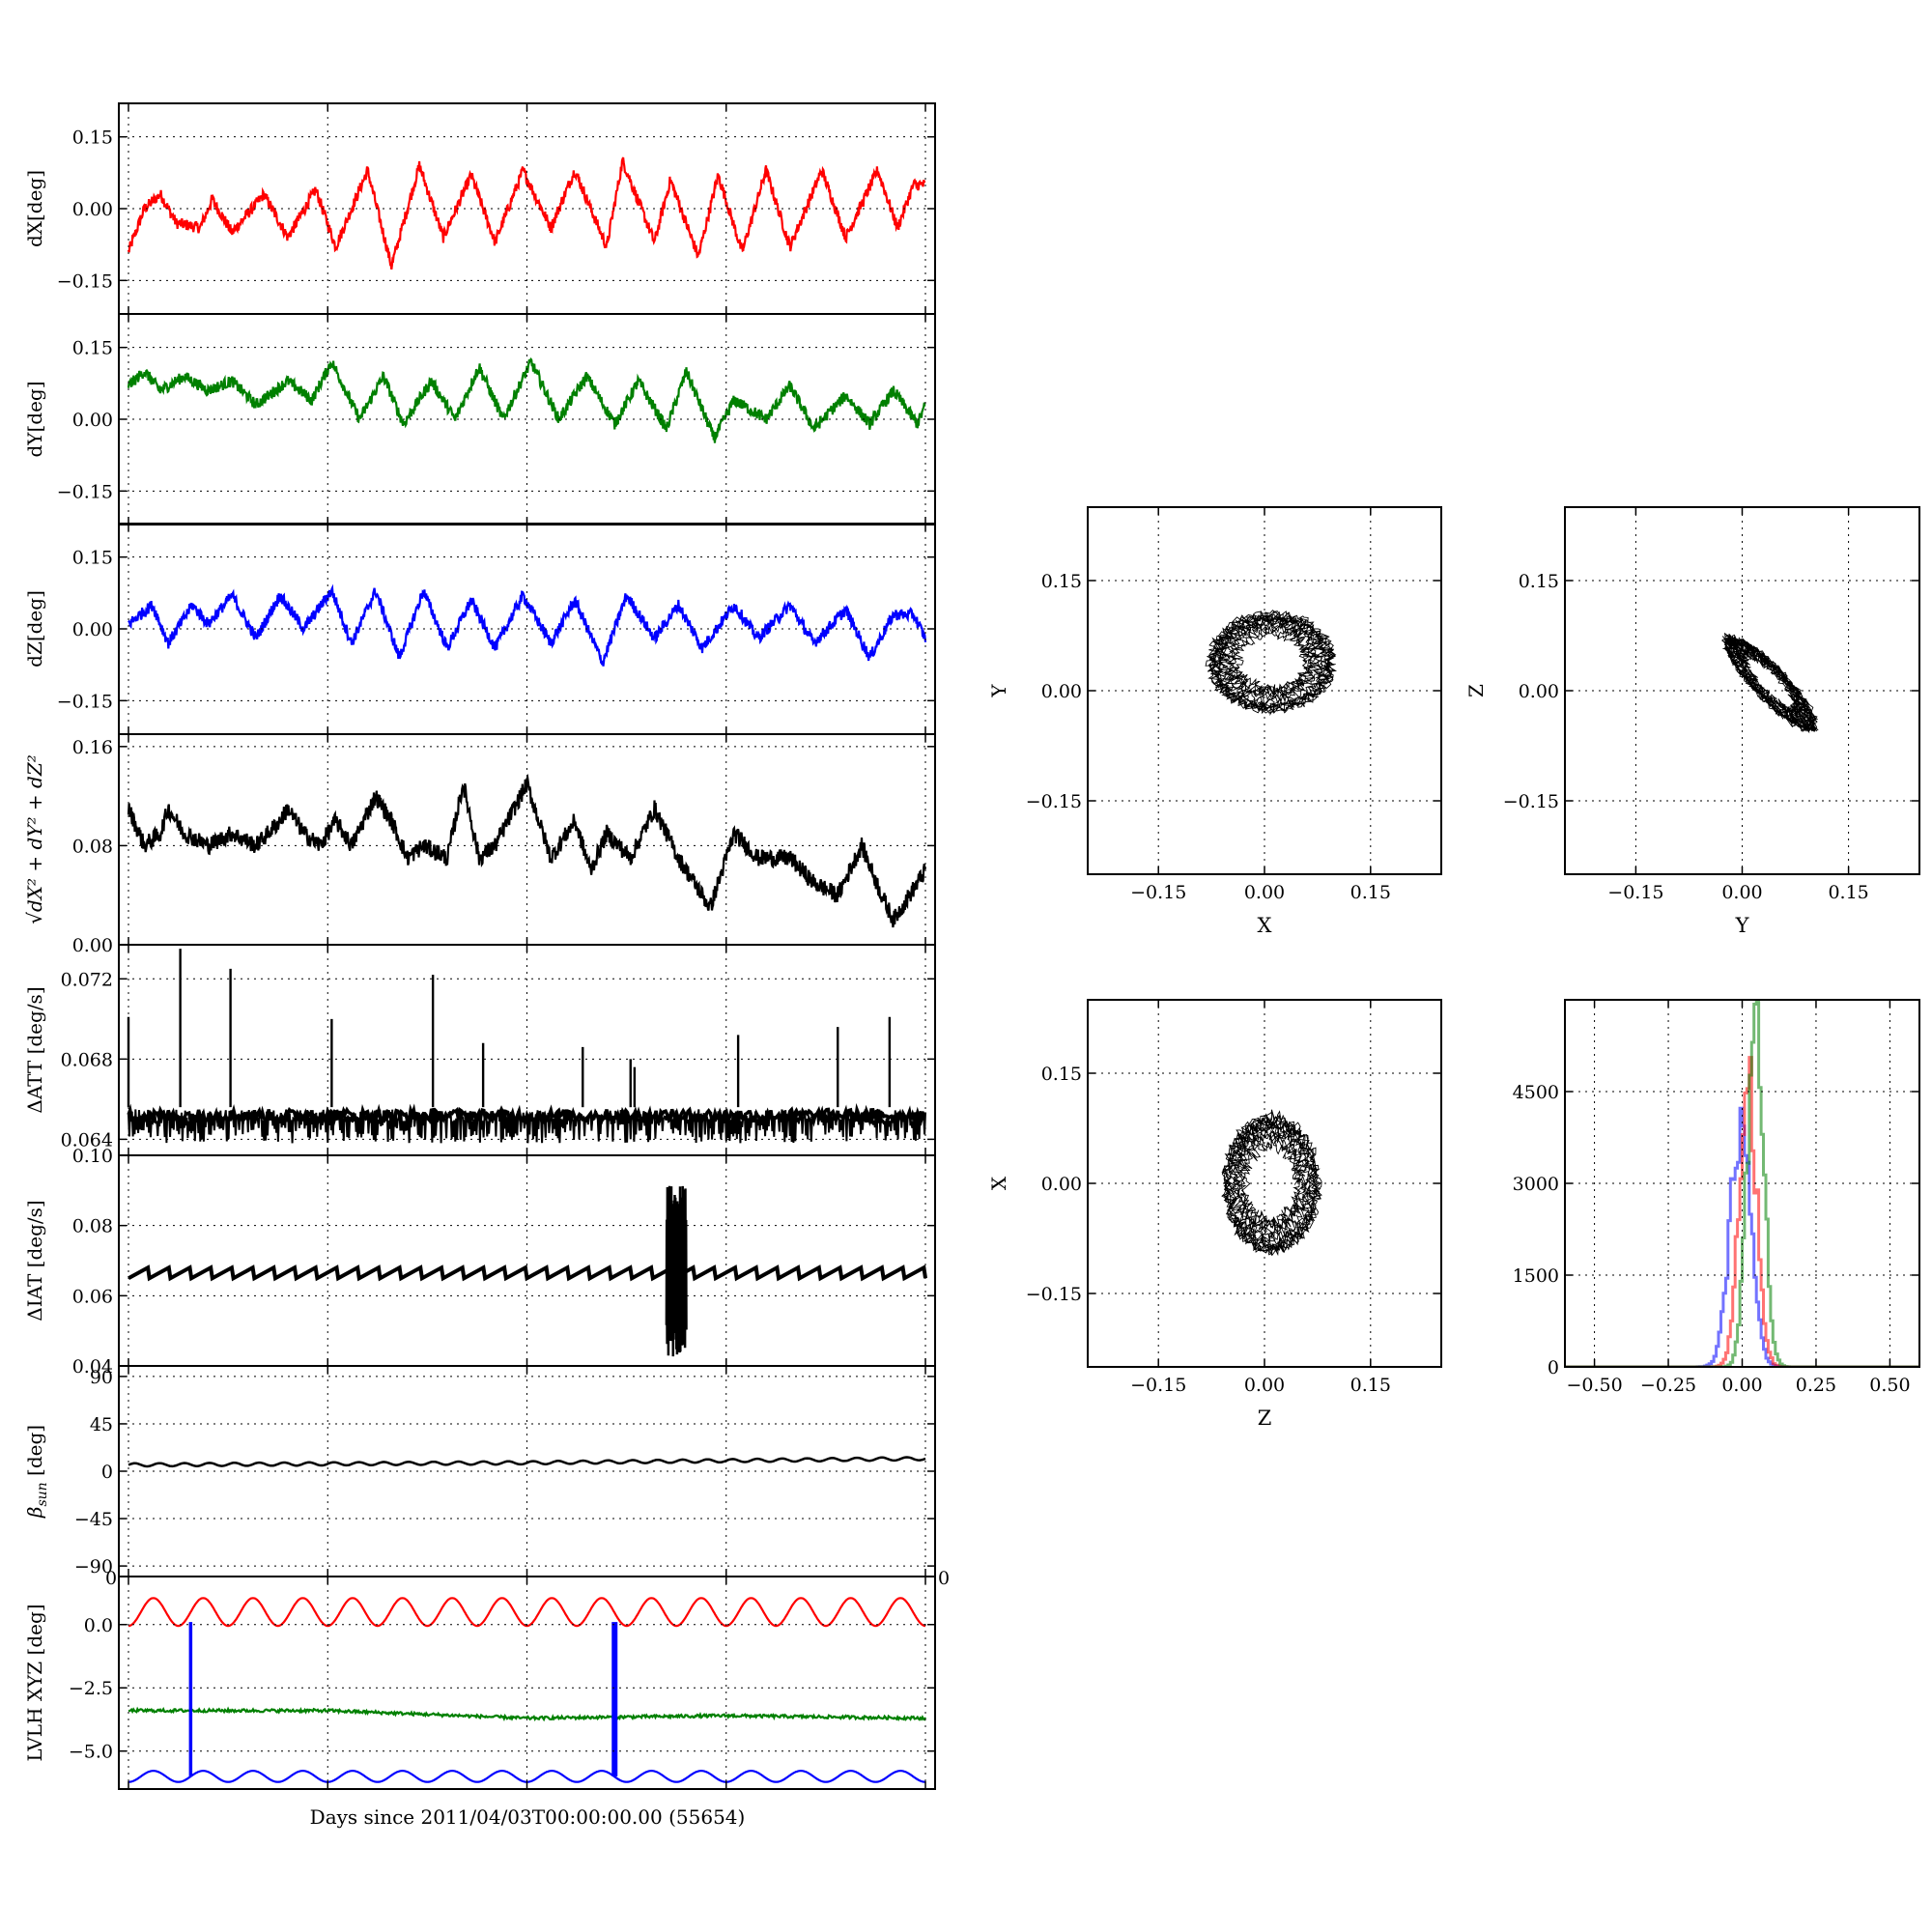 The image size is (1932, 1932). I want to click on x-axis-label: X, so click(1265, 925).